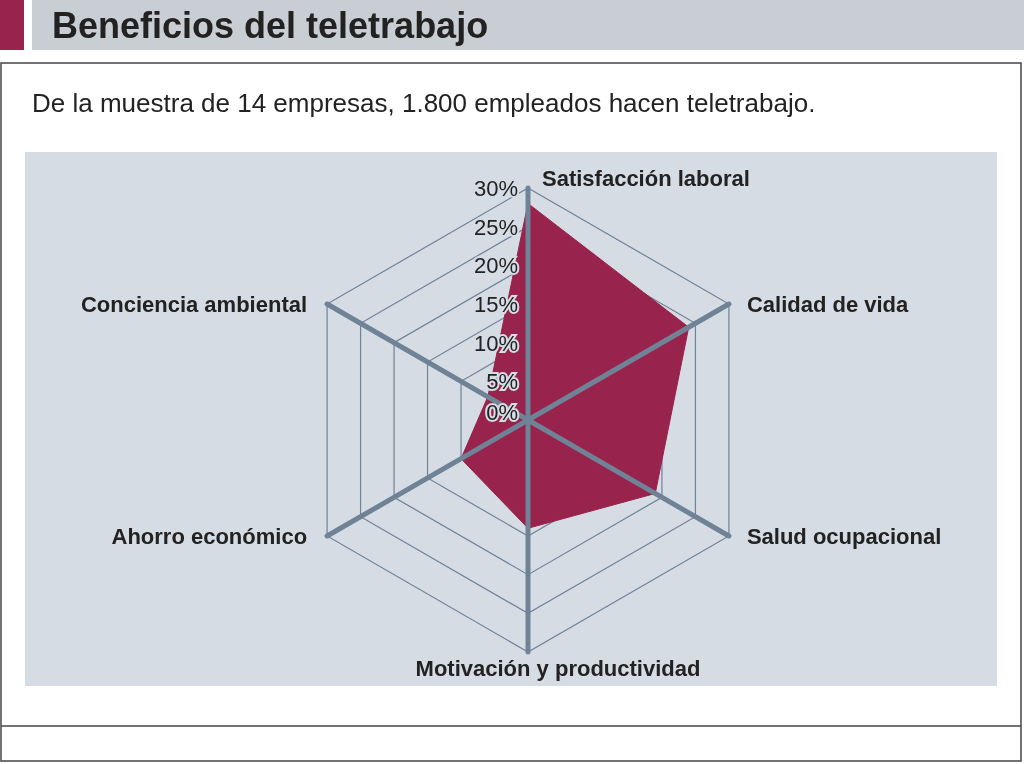  I want to click on spoke-label: Satisfacción laboral, so click(646, 178).